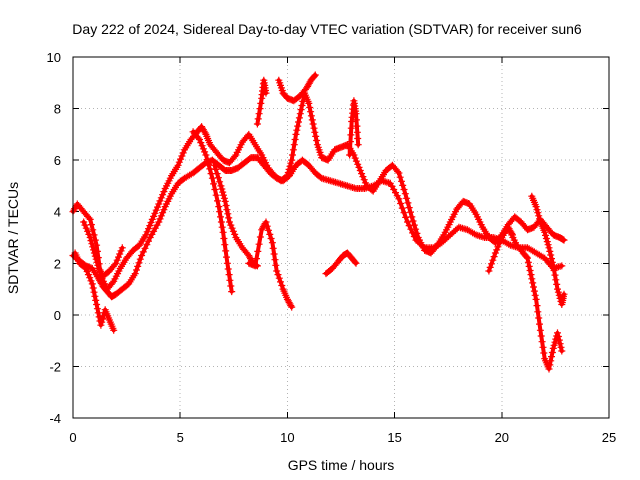  What do you see at coordinates (212, 212) in the screenshot?
I see `series-track-e` at bounding box center [212, 212].